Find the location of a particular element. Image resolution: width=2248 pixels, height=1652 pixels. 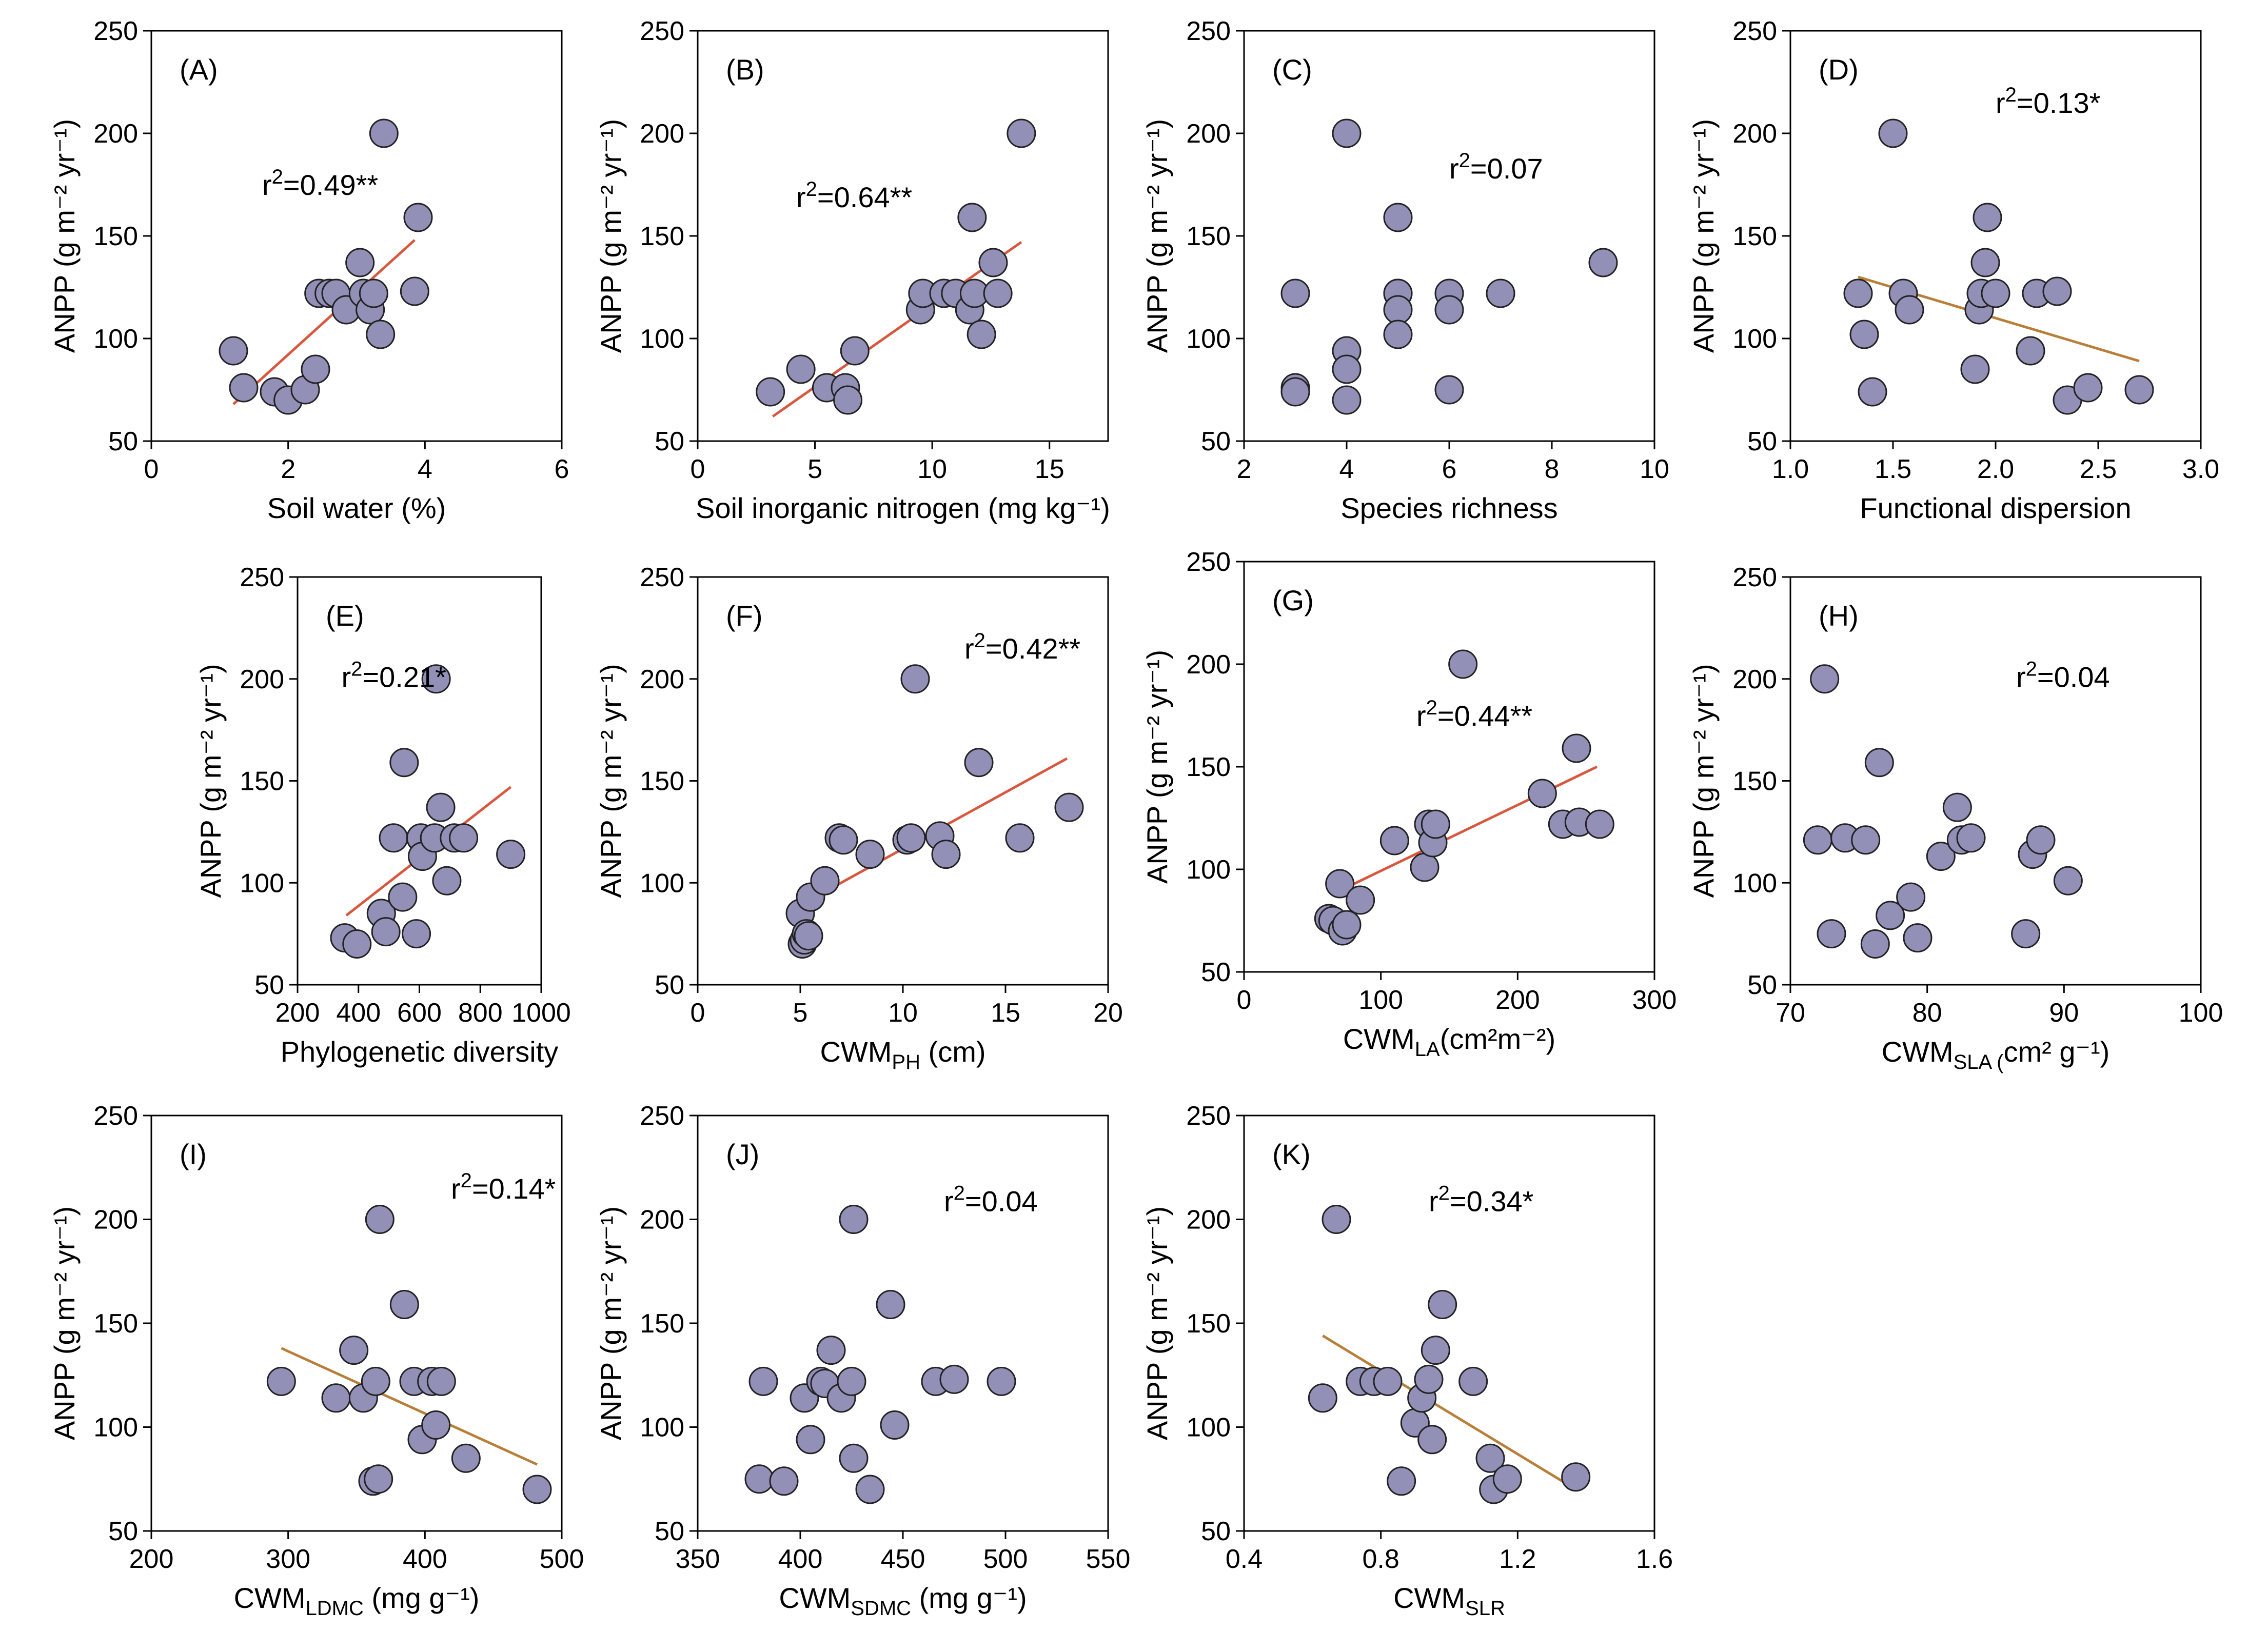

x-tick-label: 300 is located at coordinates (1654, 1000).